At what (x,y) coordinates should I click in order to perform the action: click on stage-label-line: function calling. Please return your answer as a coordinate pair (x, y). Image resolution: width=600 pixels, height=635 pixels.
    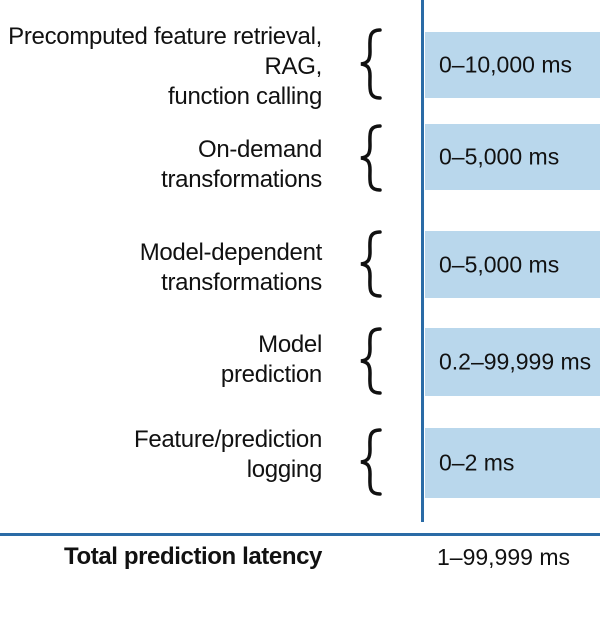
    Looking at the image, I should click on (245, 96).